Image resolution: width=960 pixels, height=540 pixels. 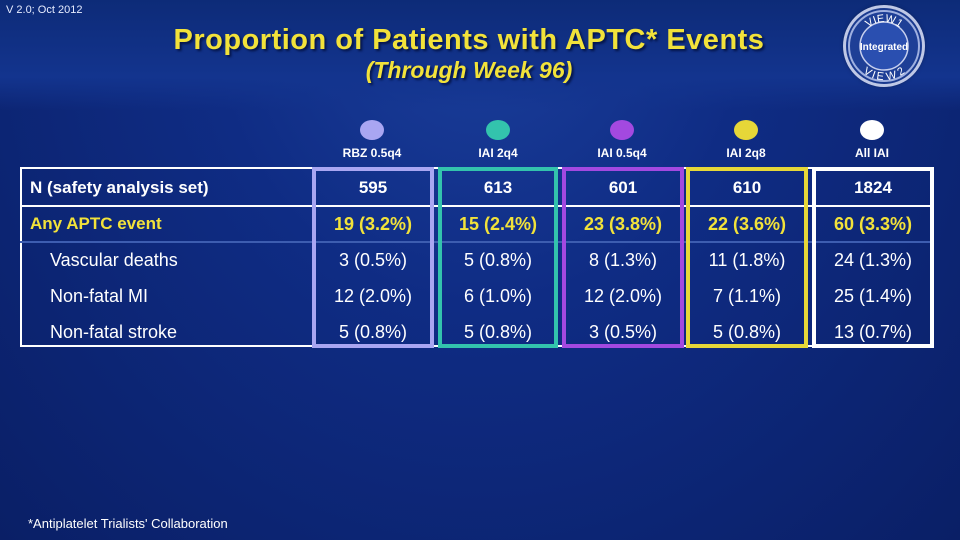 What do you see at coordinates (747, 296) in the screenshot?
I see `table-cell: 7 (1.1%)` at bounding box center [747, 296].